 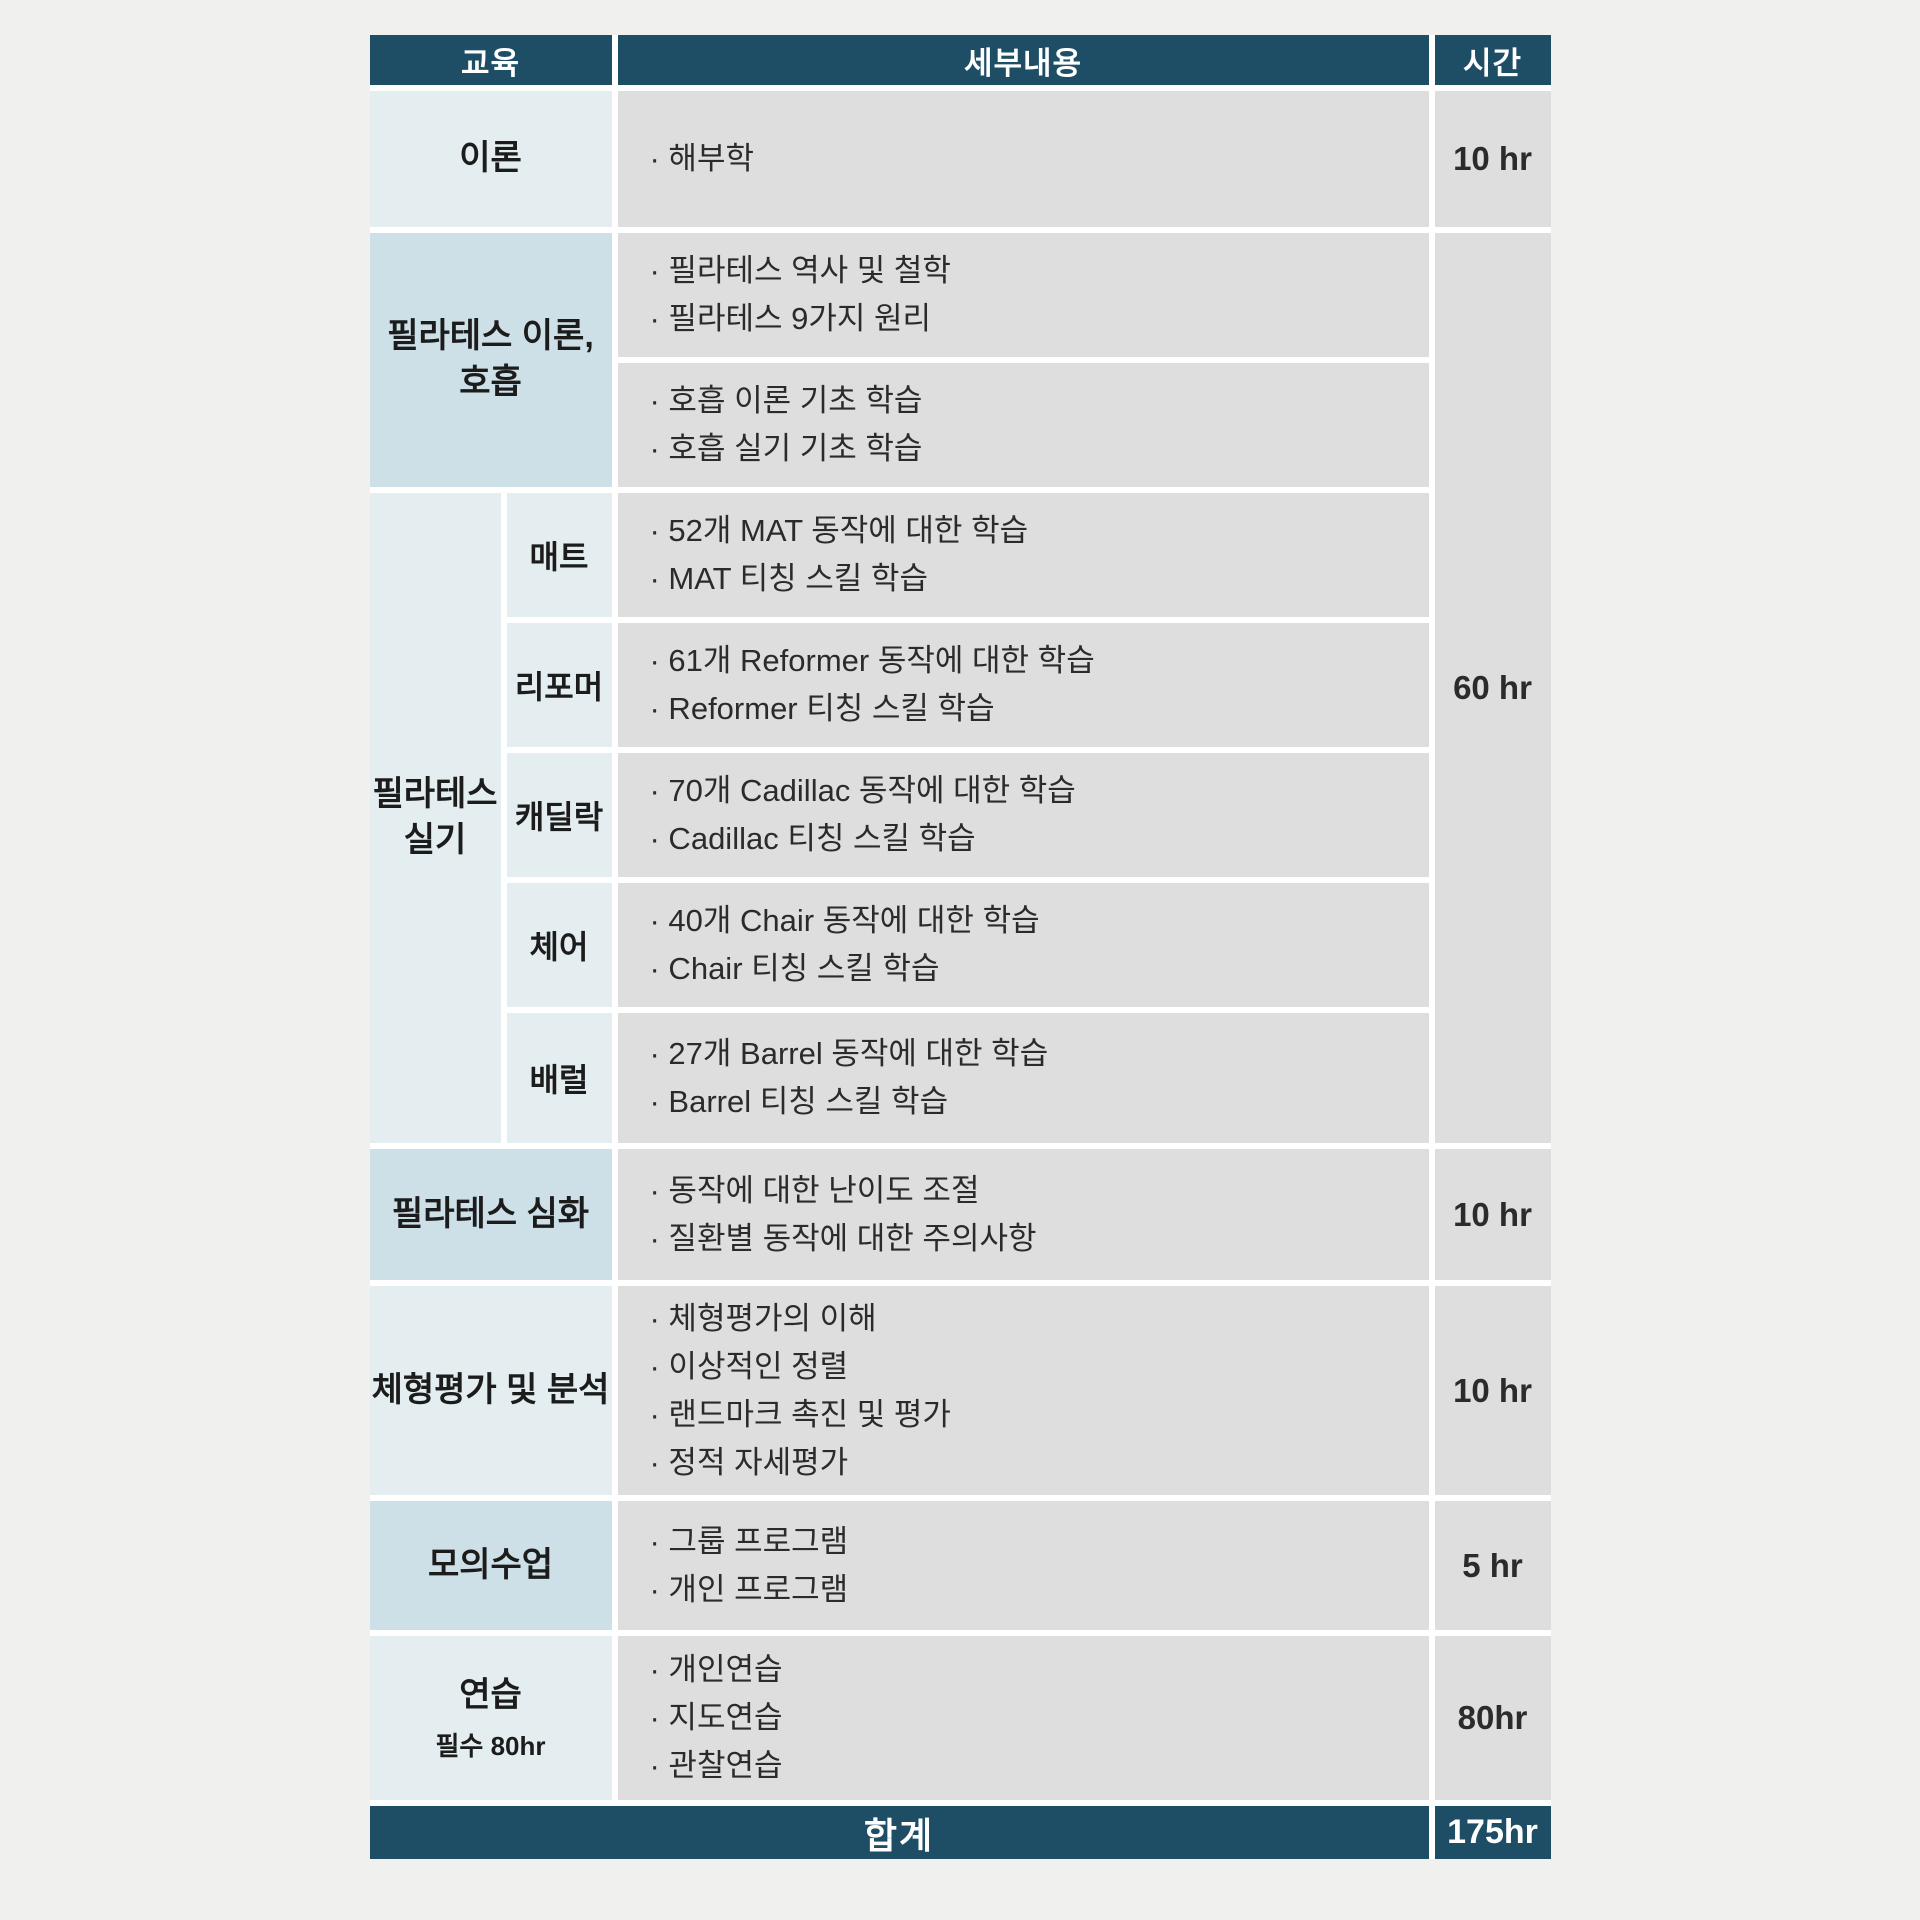 I want to click on header-hours: 시간, so click(x=1492, y=60).